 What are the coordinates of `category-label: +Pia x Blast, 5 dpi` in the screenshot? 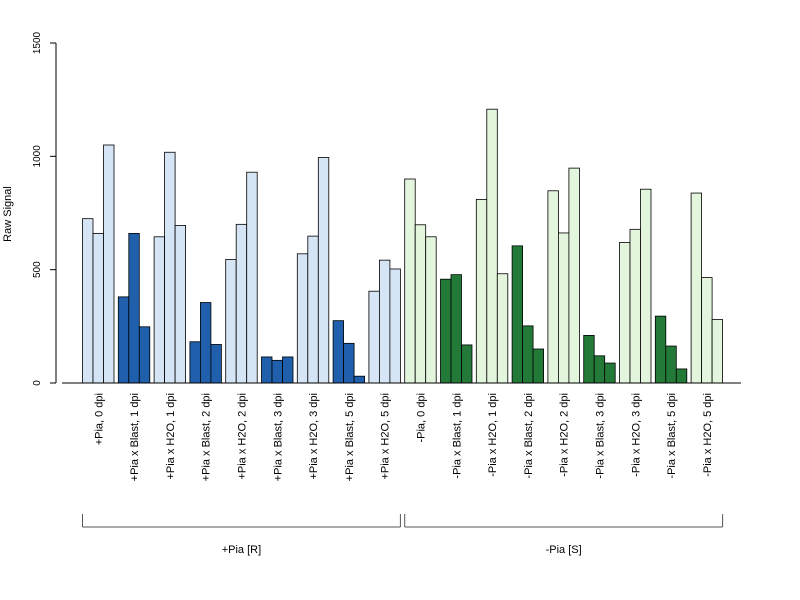 It's located at (350, 437).